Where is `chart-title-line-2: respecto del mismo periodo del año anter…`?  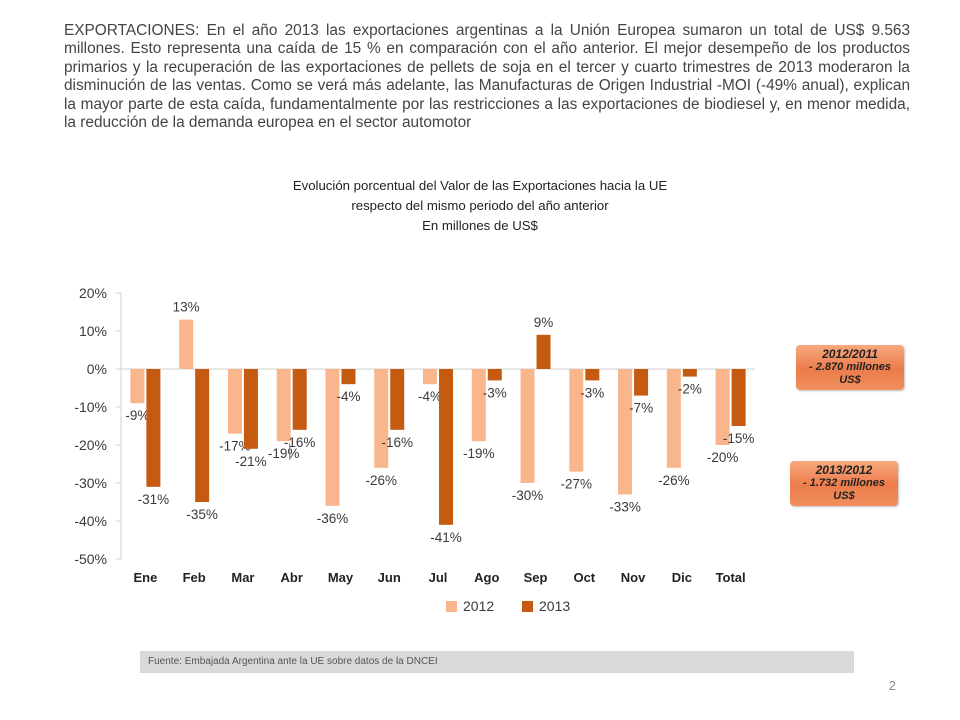
chart-title-line-2: respecto del mismo periodo del año anter… is located at coordinates (480, 205).